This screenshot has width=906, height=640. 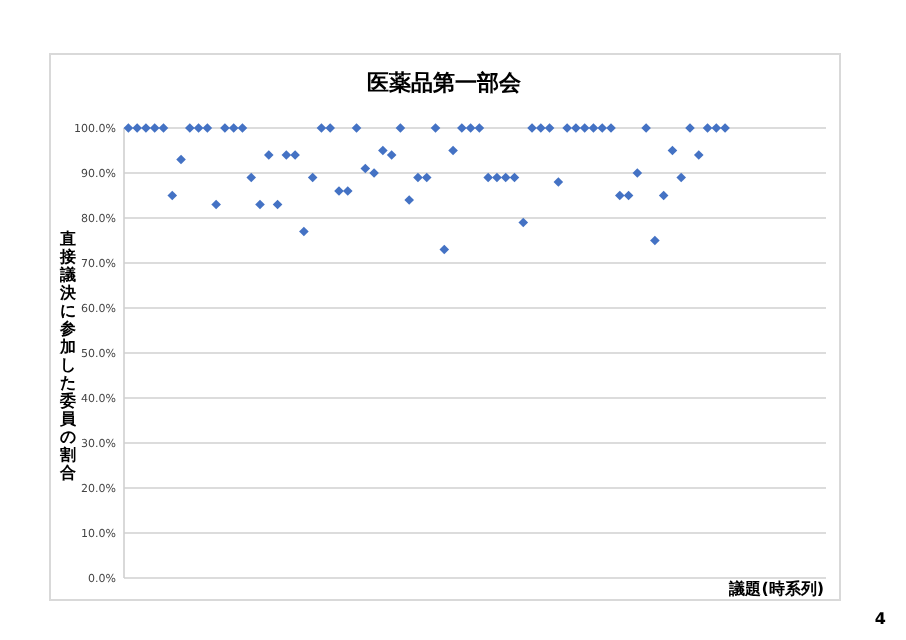 What do you see at coordinates (775, 589) in the screenshot?
I see `x-axis-title: 議題(時系列)` at bounding box center [775, 589].